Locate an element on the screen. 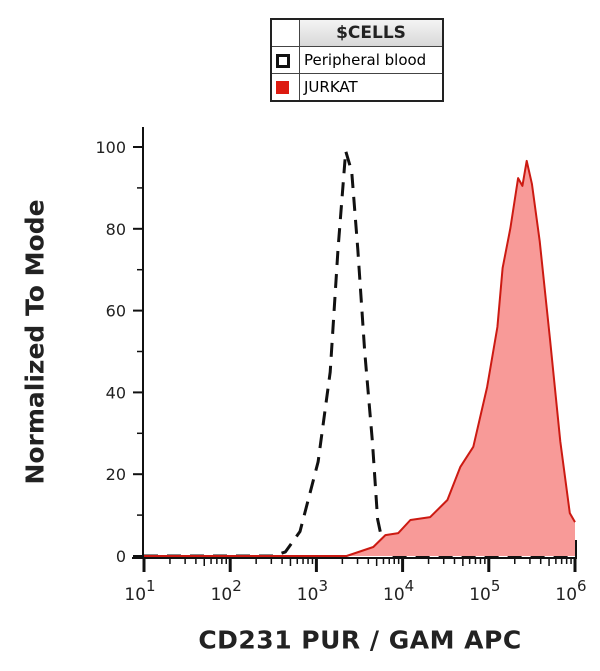 The image size is (600, 671). legend: $CELLS Peripheral blood JURKAT is located at coordinates (357, 60).